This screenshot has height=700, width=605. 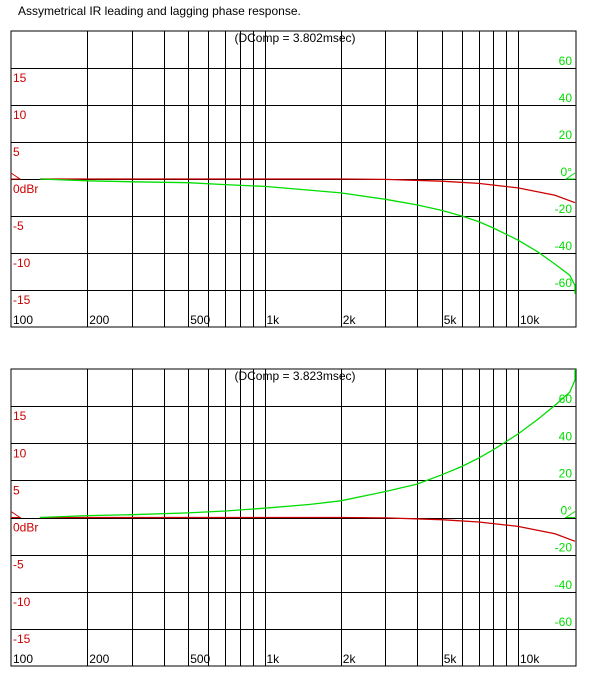 I want to click on dcomp-annotation: (DComp = 3.802msec), so click(x=294, y=38).